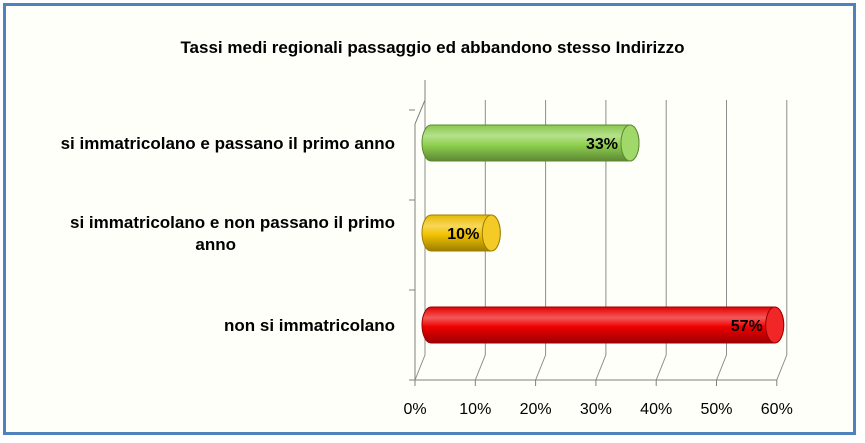 The image size is (865, 443). I want to click on x-tick-label: 50%, so click(716, 409).